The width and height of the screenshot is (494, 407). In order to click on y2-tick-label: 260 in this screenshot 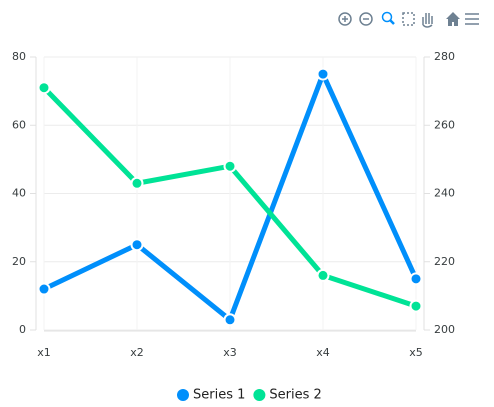, I will do `click(444, 124)`.